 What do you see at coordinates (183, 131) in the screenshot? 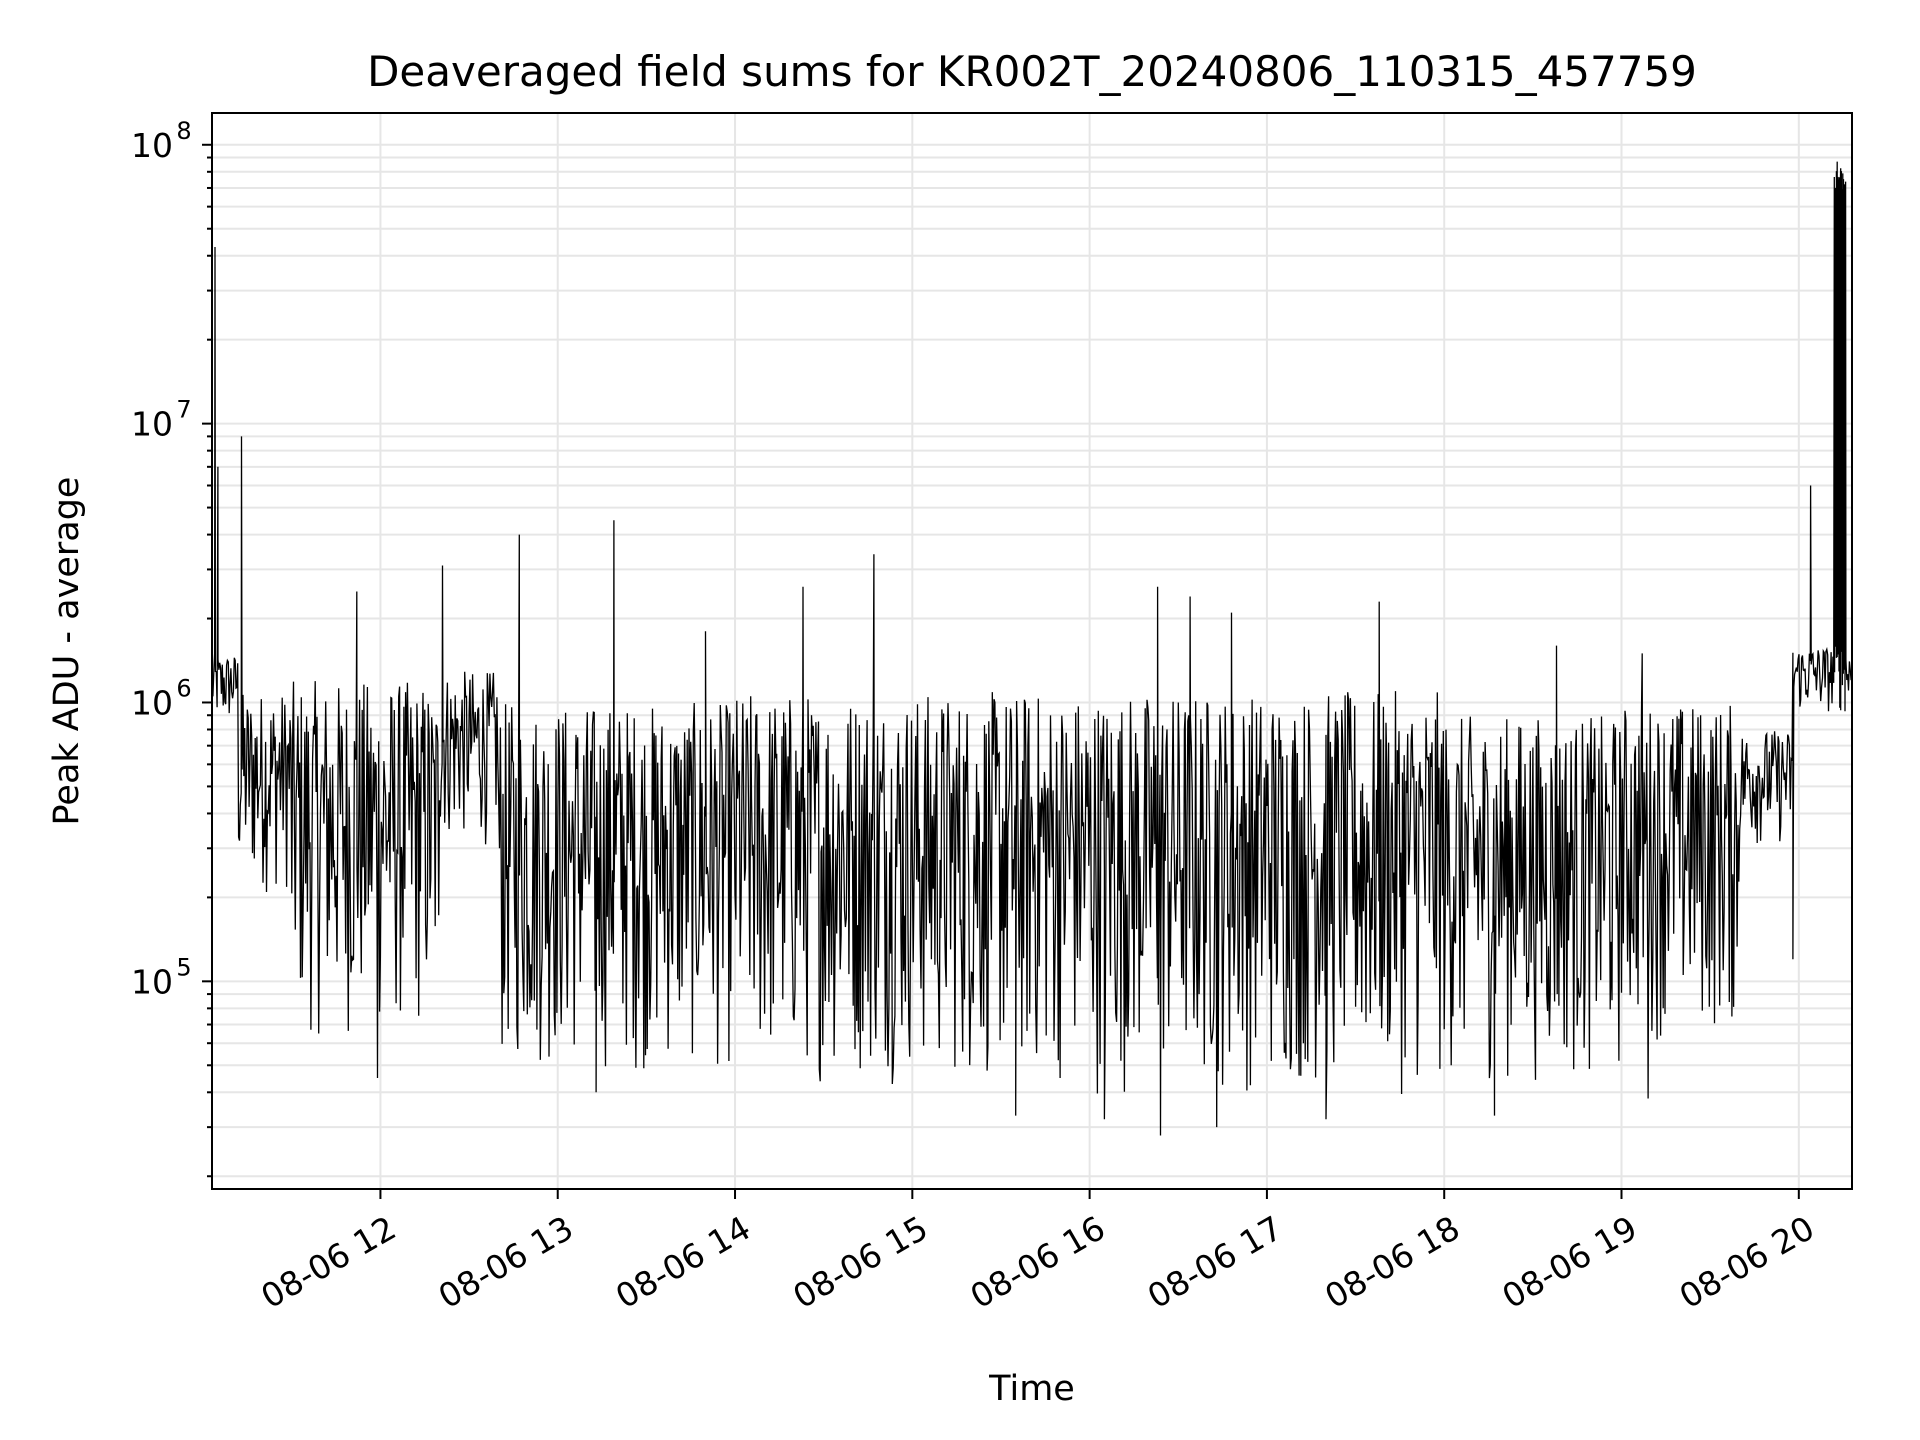
I see `y-tick-label-exponent: 8` at bounding box center [183, 131].